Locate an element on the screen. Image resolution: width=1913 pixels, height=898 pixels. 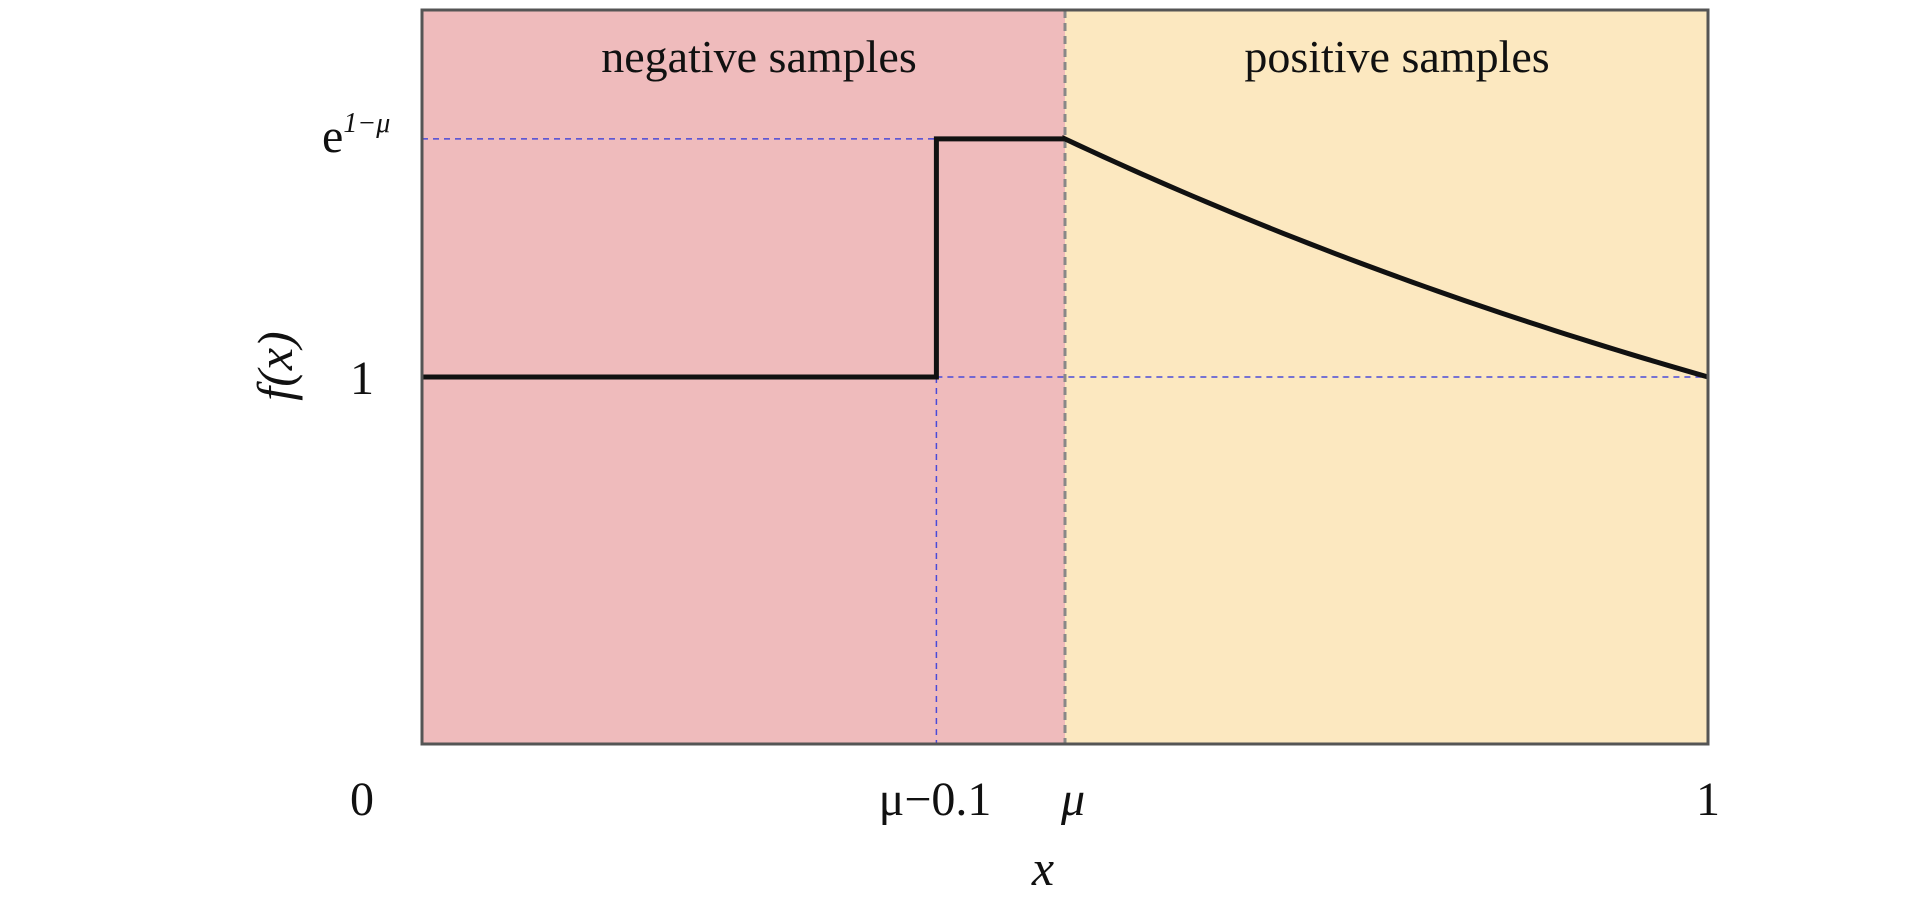
x-tick-label-1: 1 is located at coordinates (1708, 799).